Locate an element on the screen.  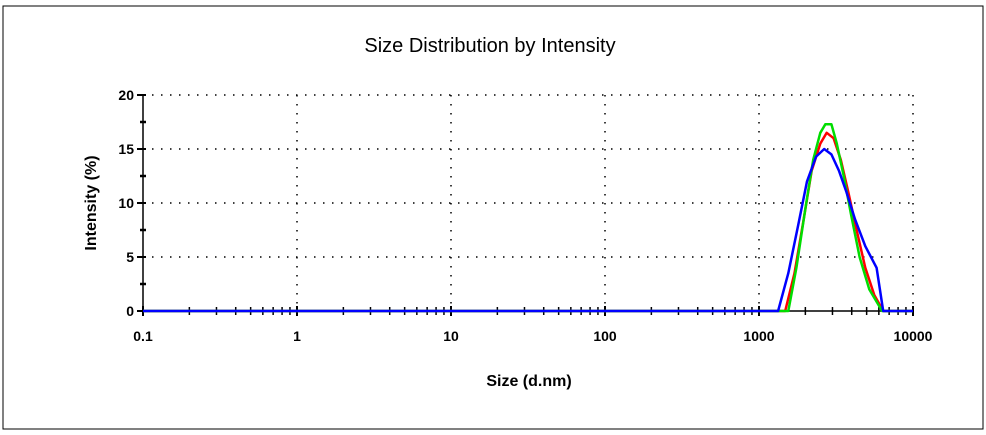
y-tick-label: 5 is located at coordinates (130, 257).